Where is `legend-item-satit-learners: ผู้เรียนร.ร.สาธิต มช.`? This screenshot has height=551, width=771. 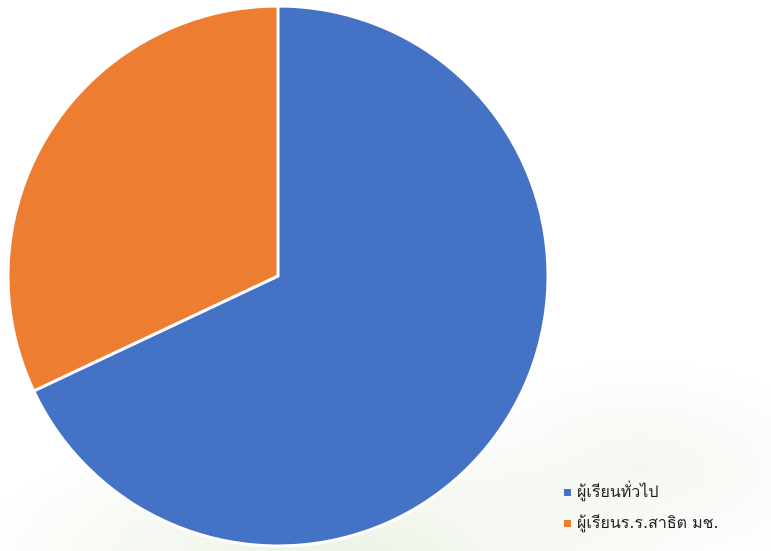 legend-item-satit-learners: ผู้เรียนร.ร.สาธิต มช. is located at coordinates (666, 523).